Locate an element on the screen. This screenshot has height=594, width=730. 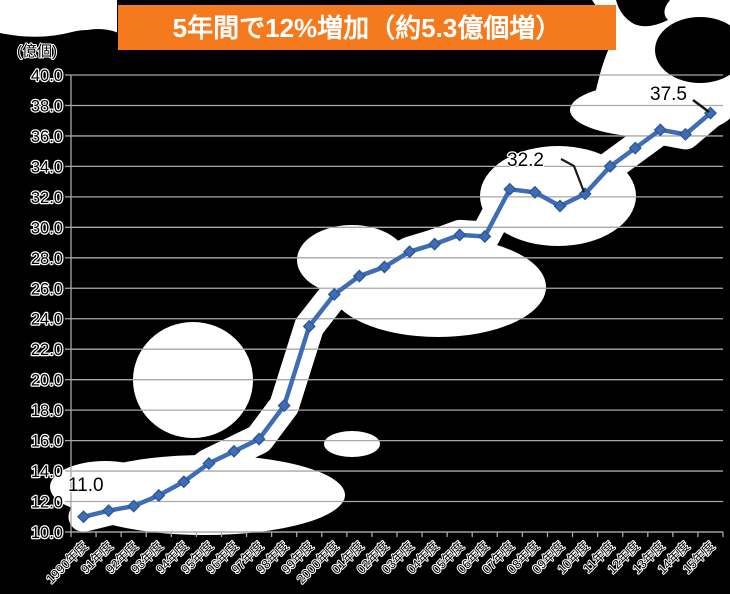
y-axis-tick-label: 26.0 is located at coordinates (47, 289).